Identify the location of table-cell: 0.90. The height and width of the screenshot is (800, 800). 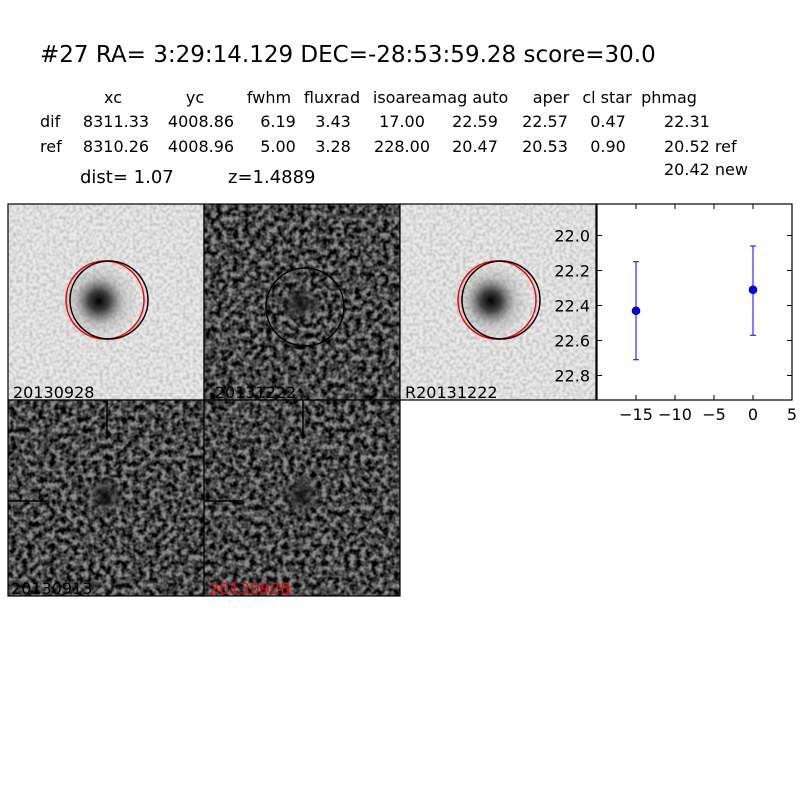
(608, 146).